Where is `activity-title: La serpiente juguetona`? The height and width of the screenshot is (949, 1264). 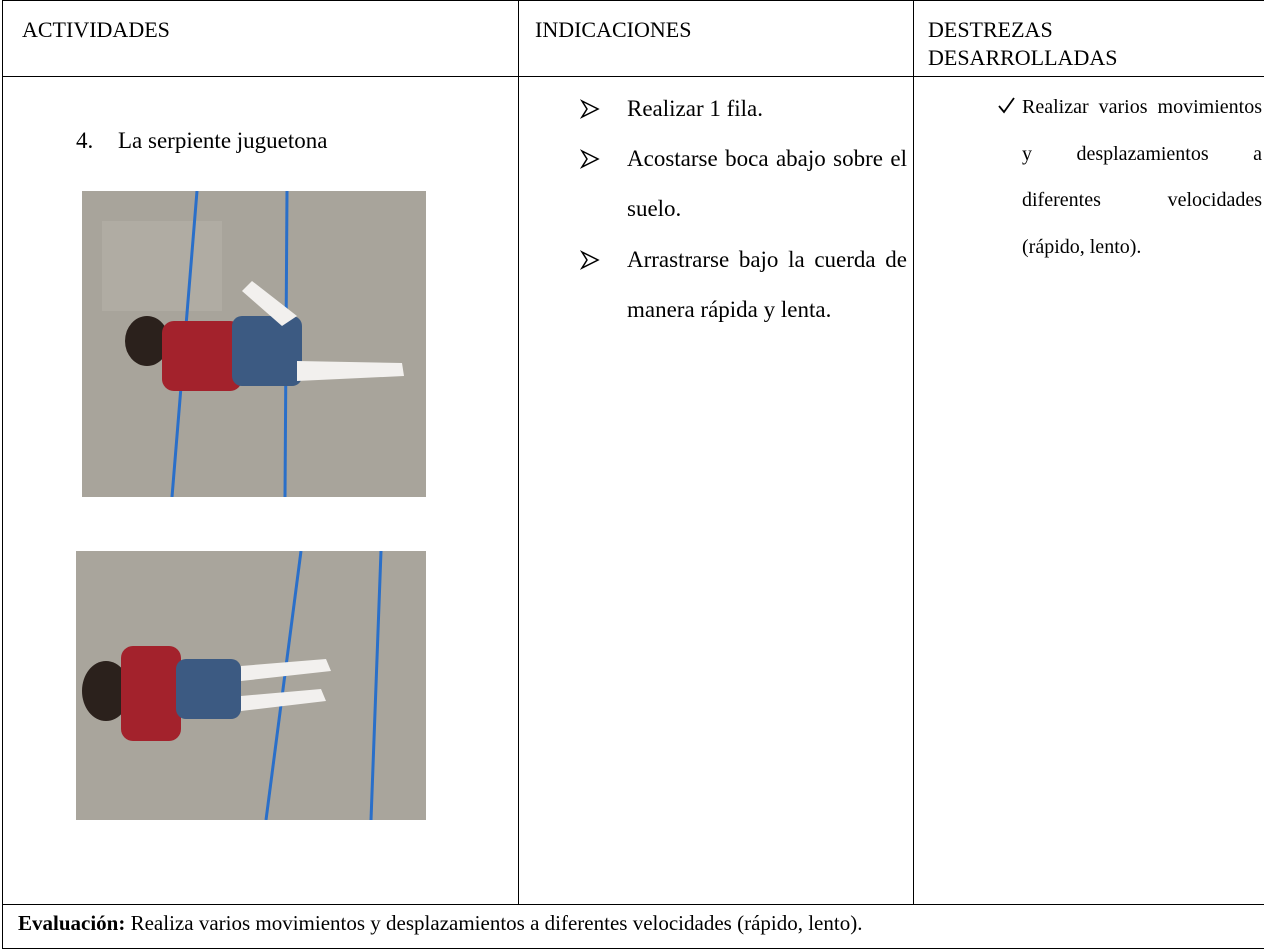
activity-title: La serpiente juguetona is located at coordinates (223, 140).